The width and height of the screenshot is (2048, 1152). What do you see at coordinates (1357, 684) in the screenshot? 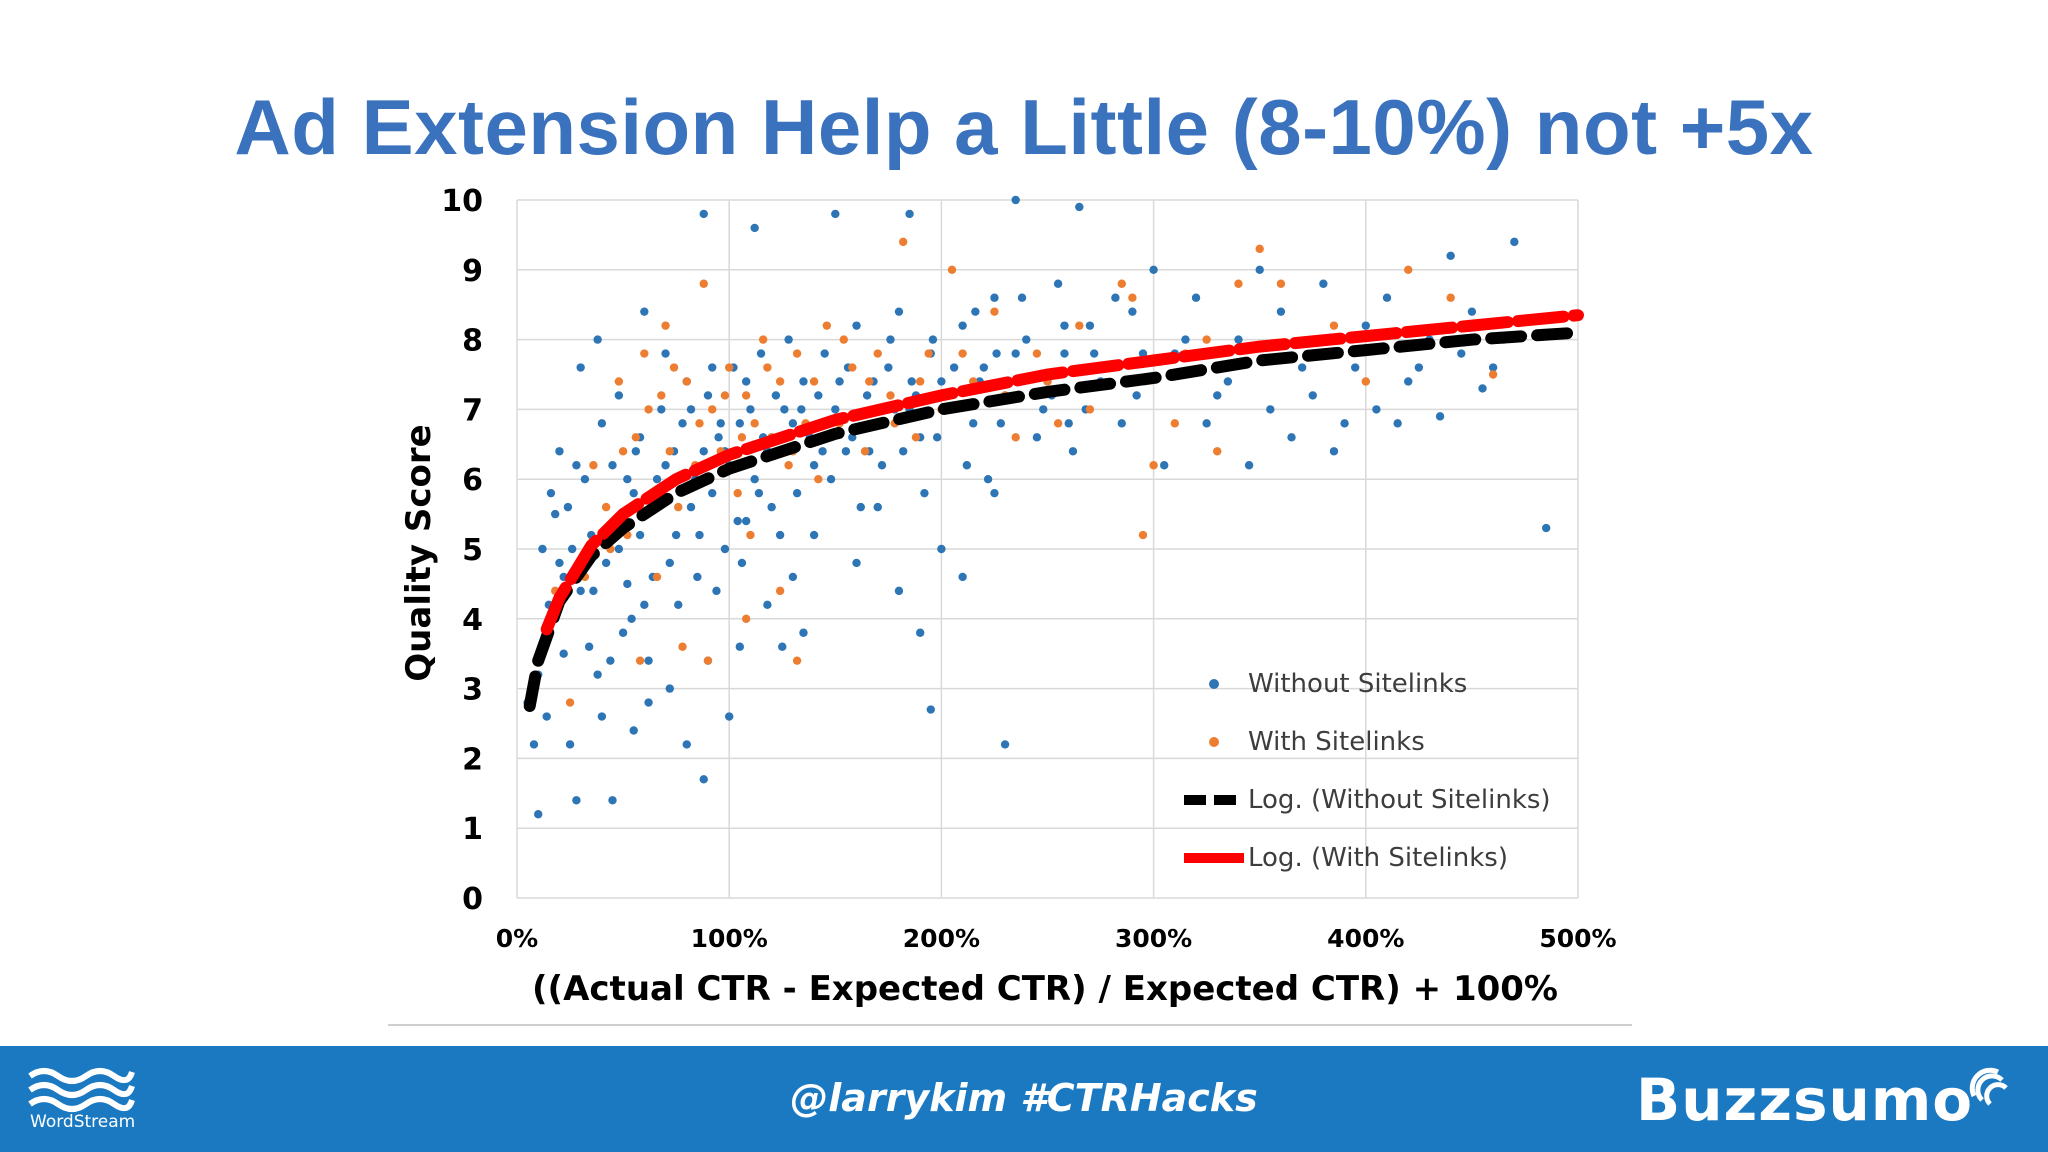
I see `legend-label: Without Sitelinks` at bounding box center [1357, 684].